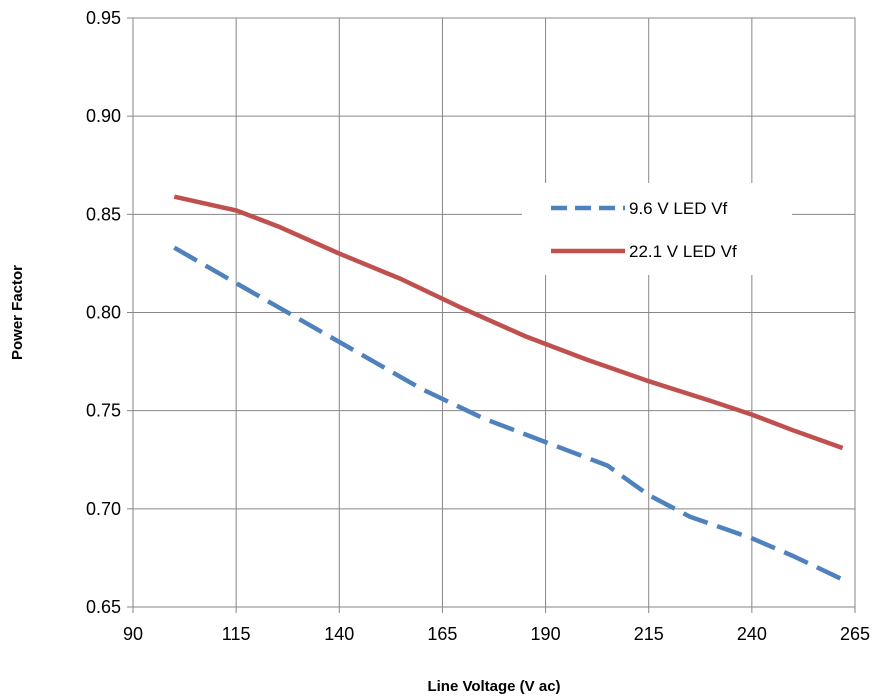 The image size is (881, 700). Describe the element at coordinates (236, 634) in the screenshot. I see `x-tick-label: 115` at that location.